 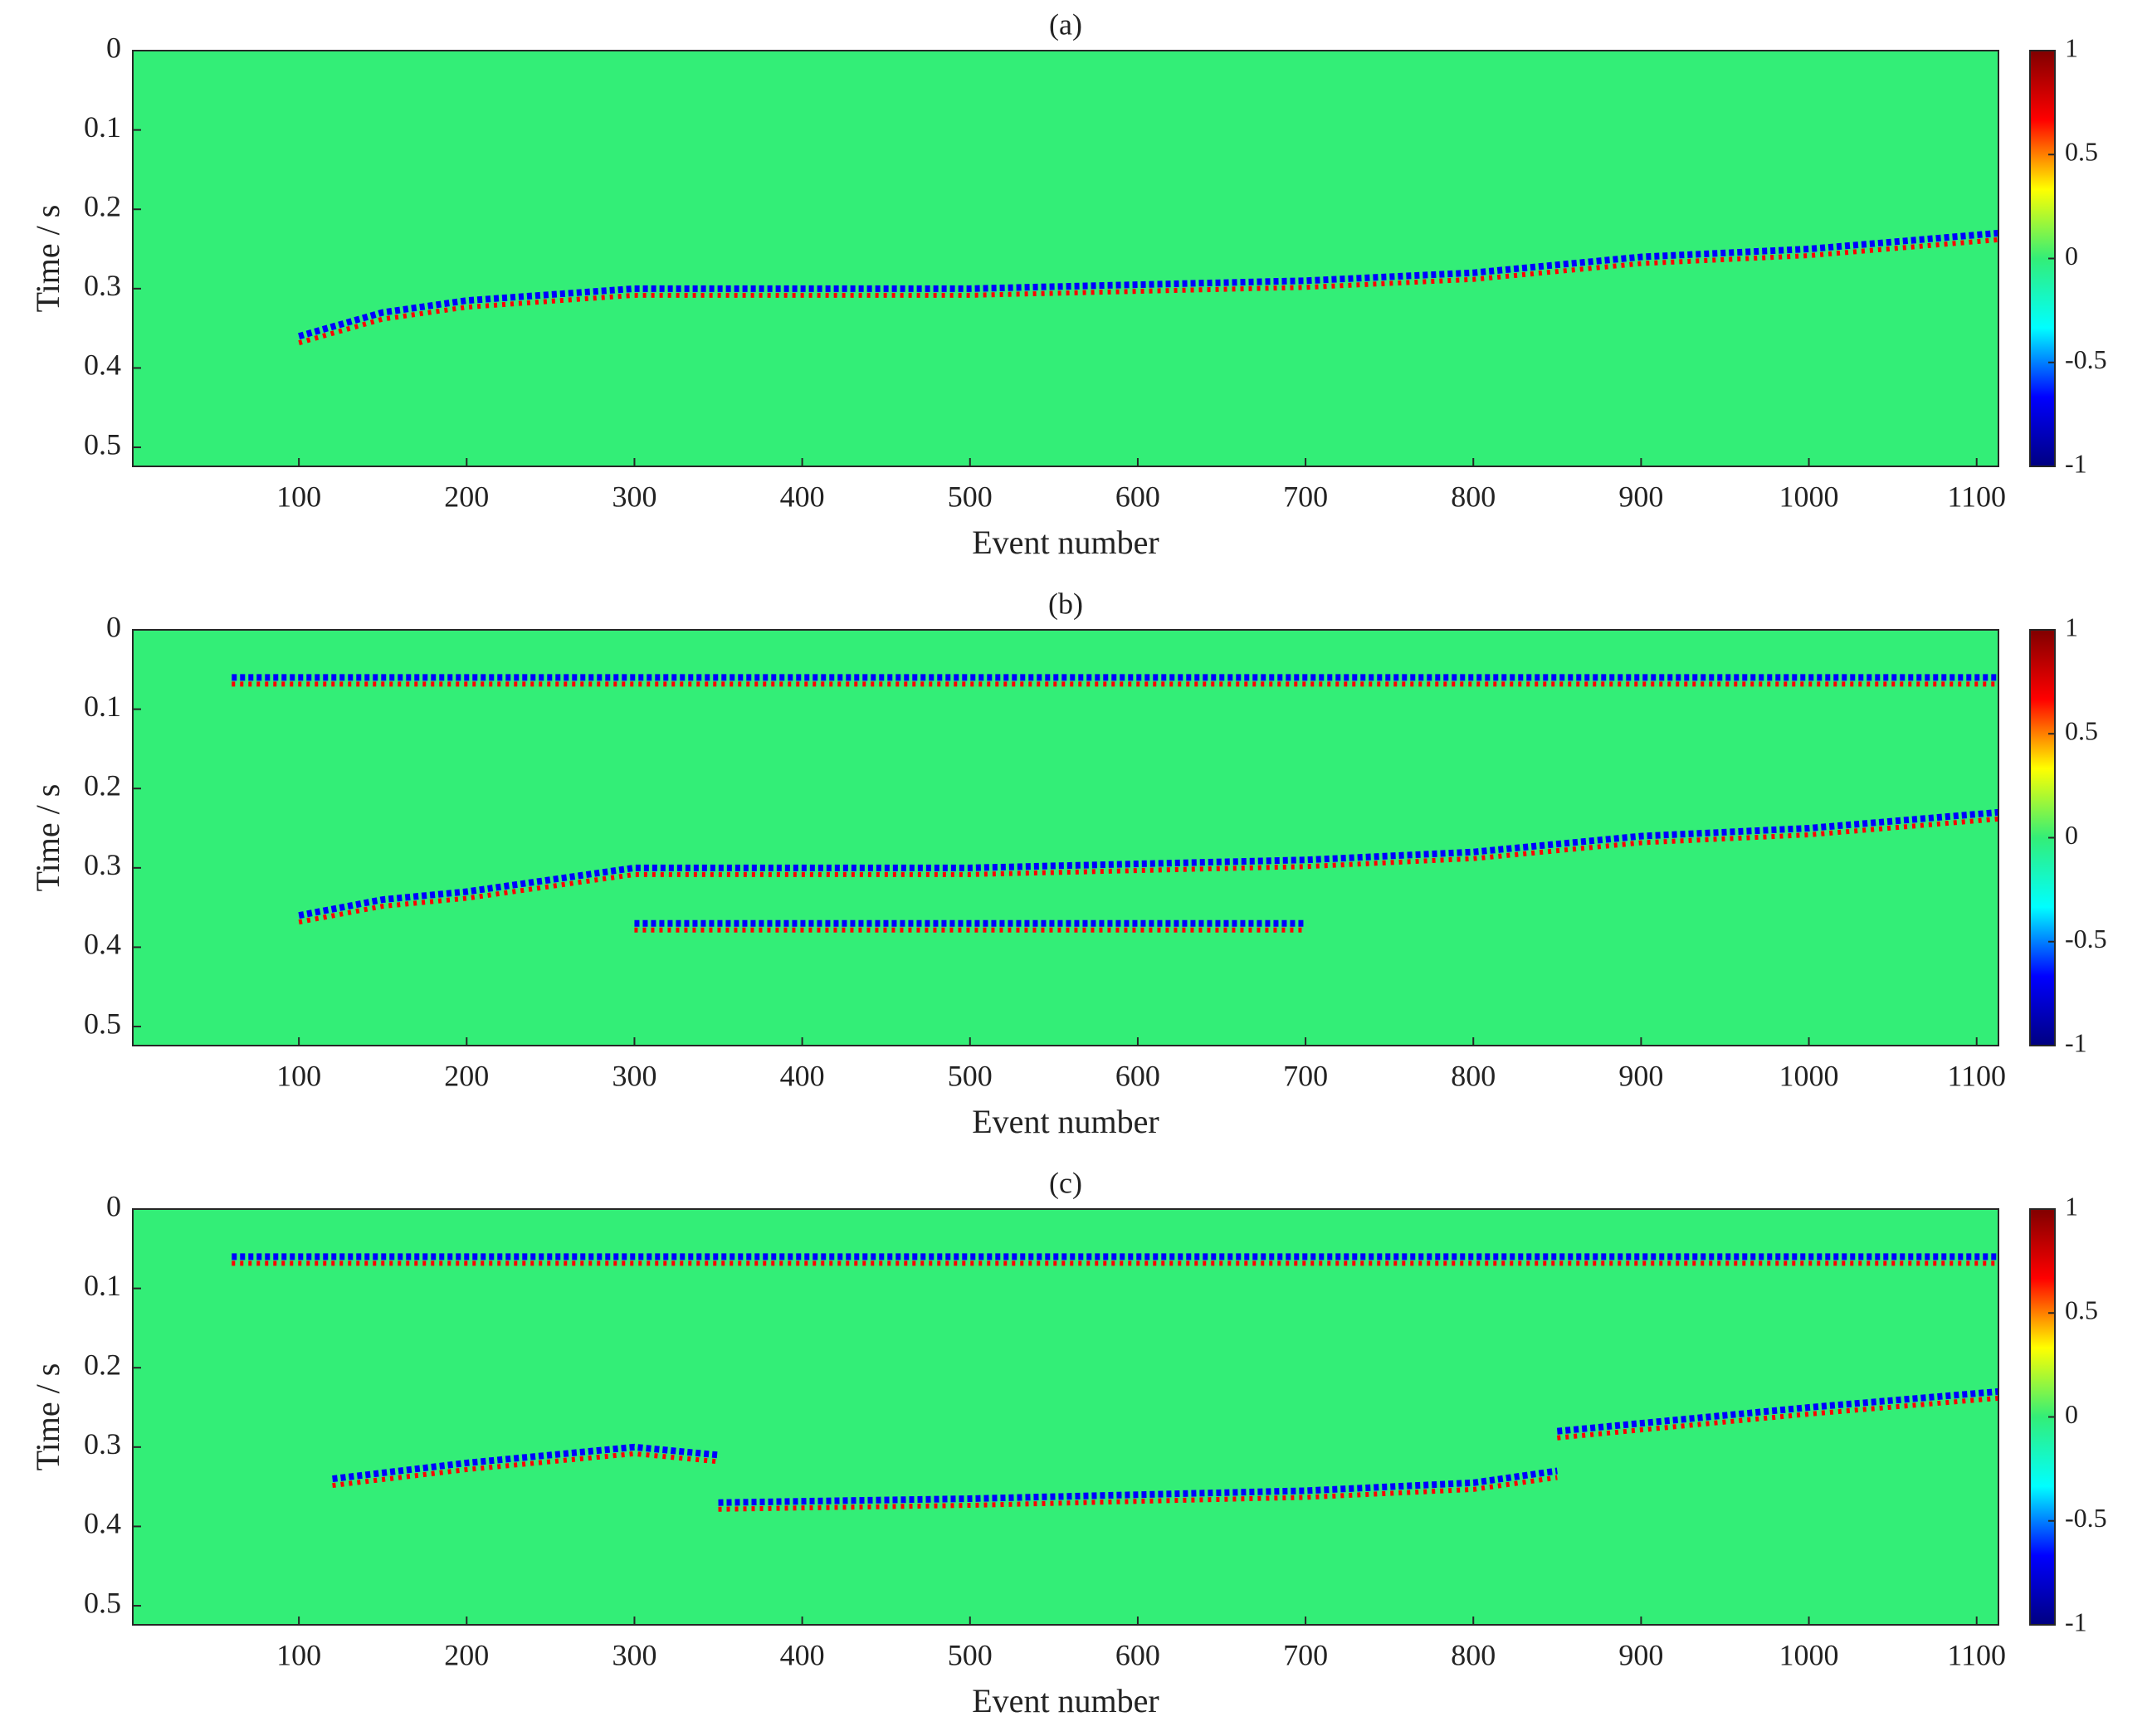 What do you see at coordinates (1065, 1182) in the screenshot?
I see `chart-title: (c)` at bounding box center [1065, 1182].